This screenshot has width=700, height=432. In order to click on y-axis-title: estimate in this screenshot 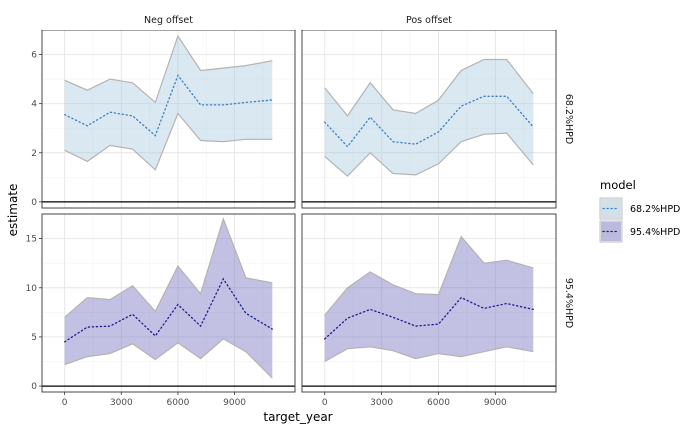, I will do `click(13, 210)`.